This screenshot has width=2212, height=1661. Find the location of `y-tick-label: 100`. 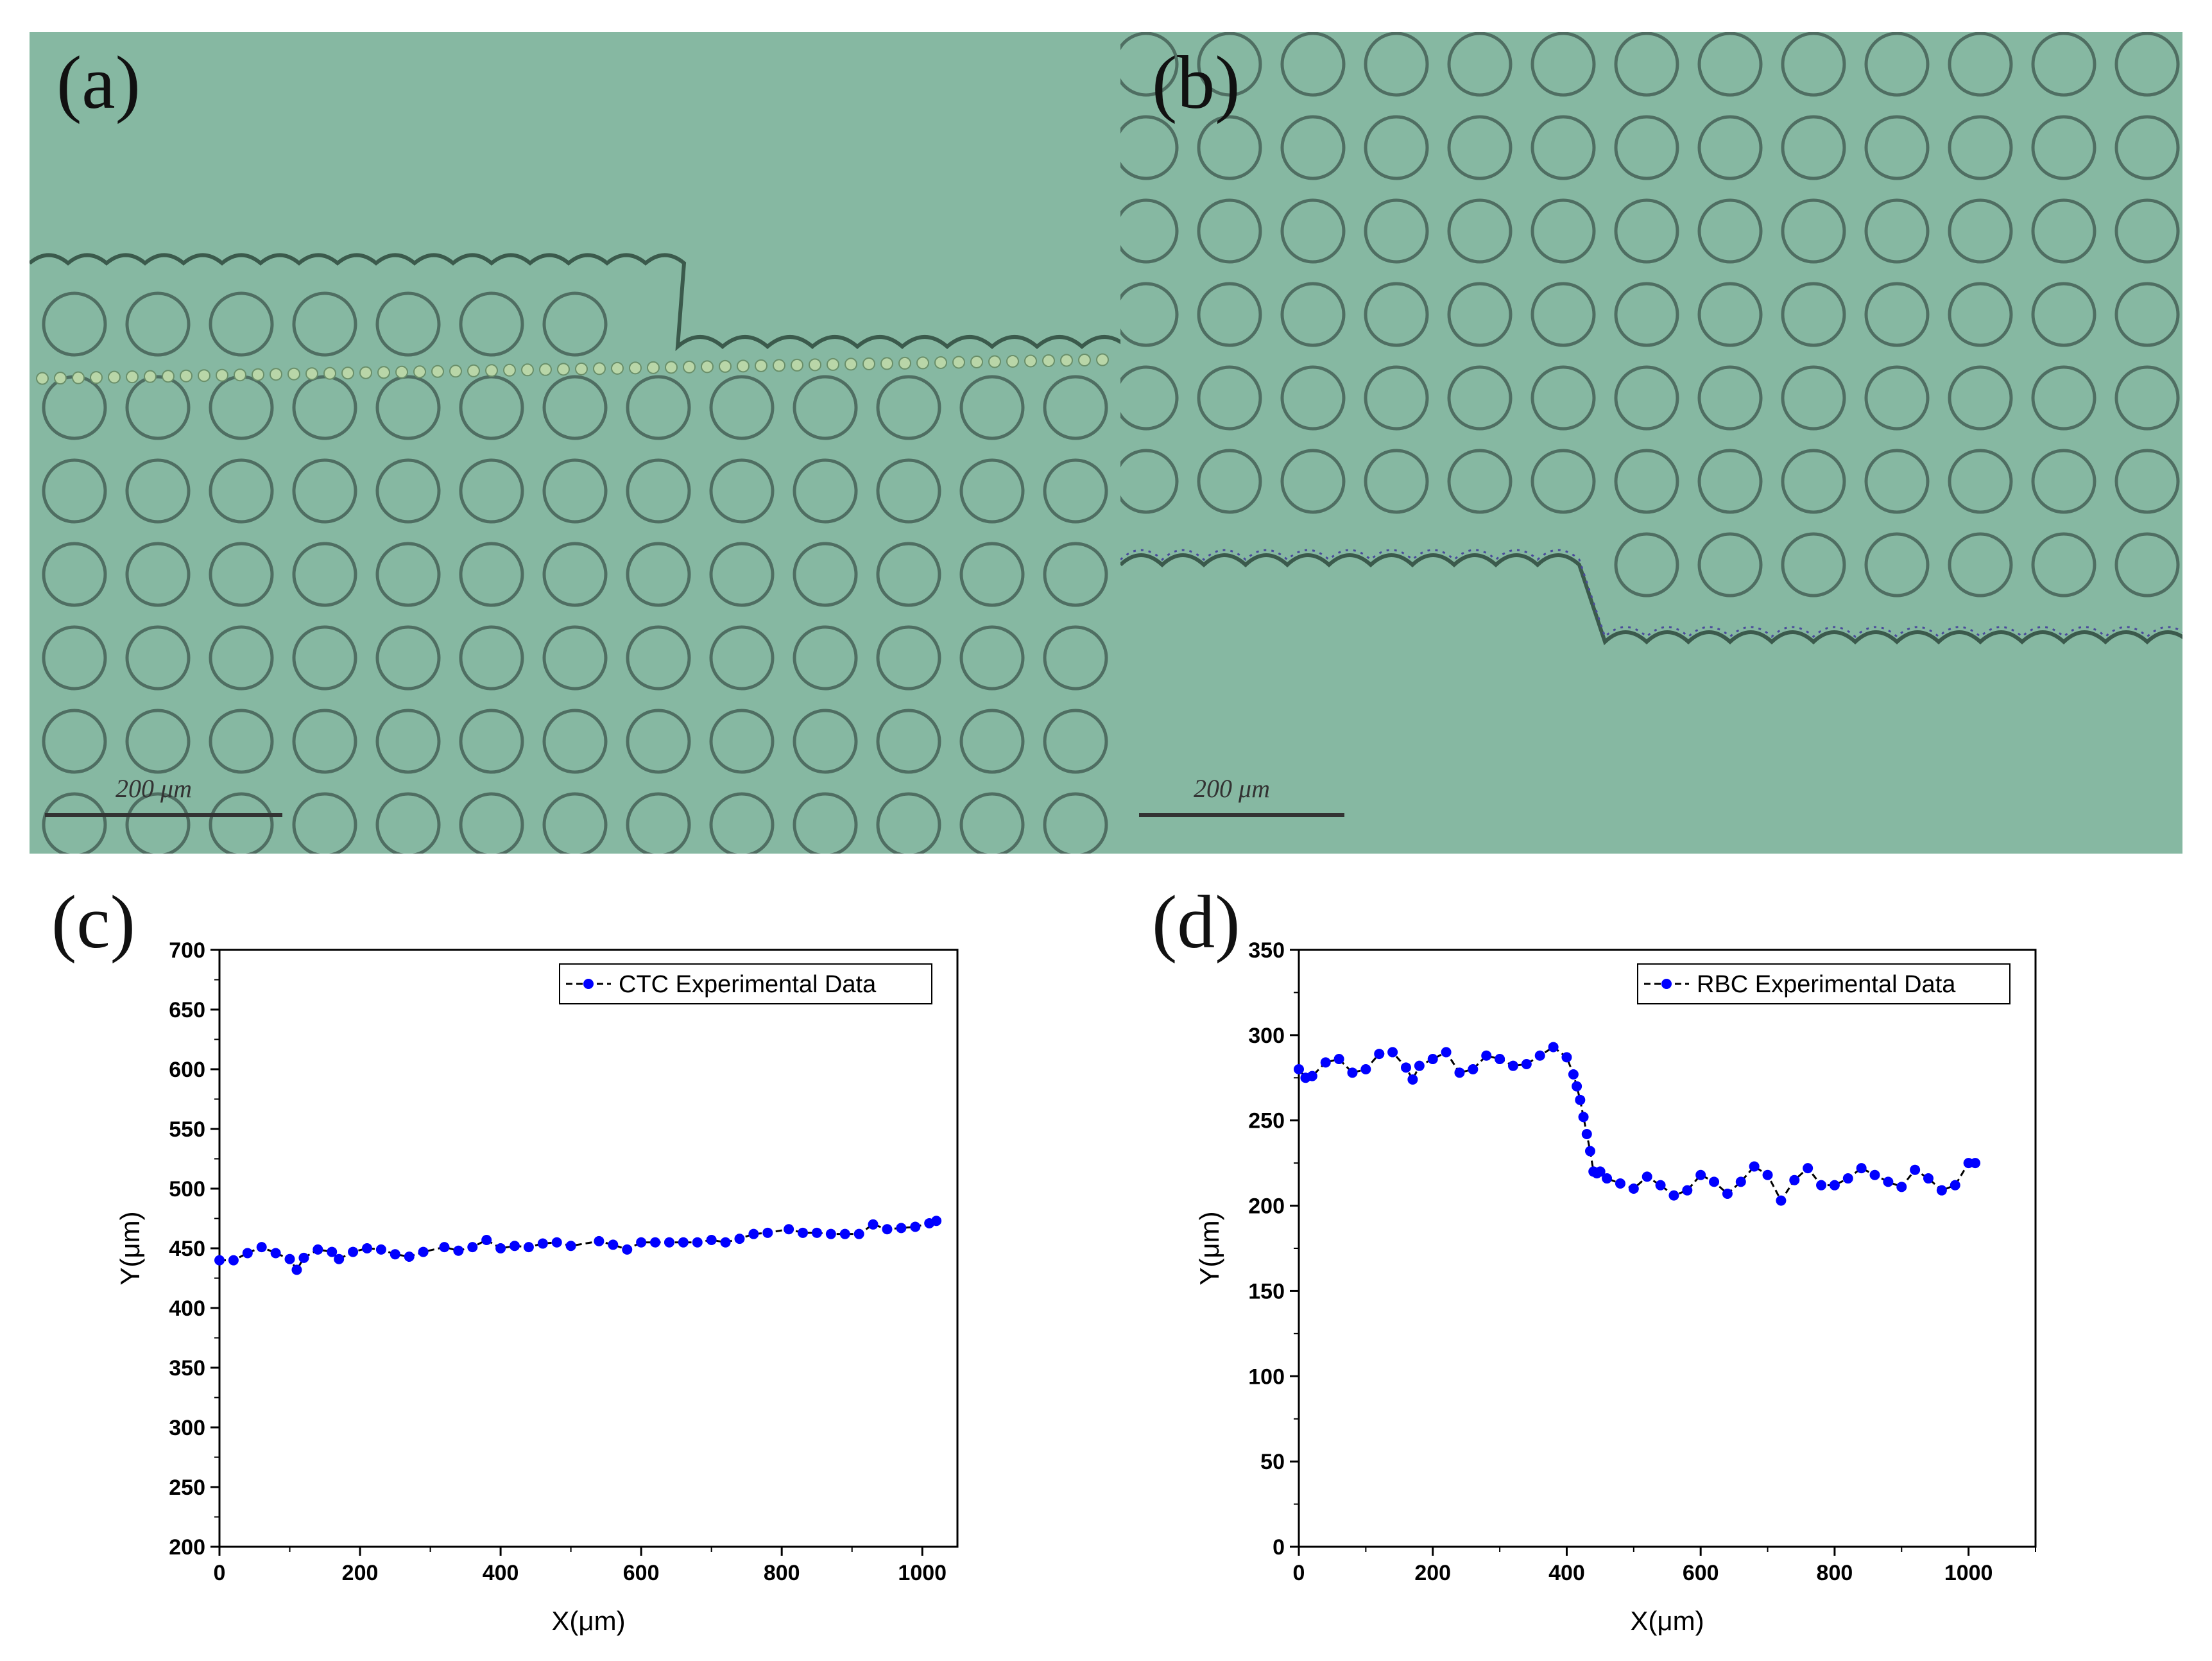

y-tick-label: 100 is located at coordinates (1266, 1376).